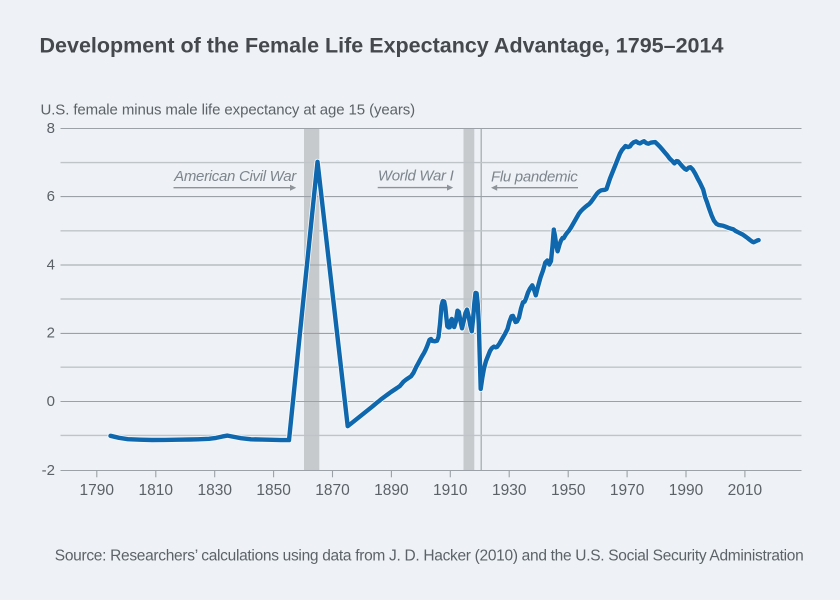 The width and height of the screenshot is (840, 600). What do you see at coordinates (156, 490) in the screenshot?
I see `svg-text: 1810` at bounding box center [156, 490].